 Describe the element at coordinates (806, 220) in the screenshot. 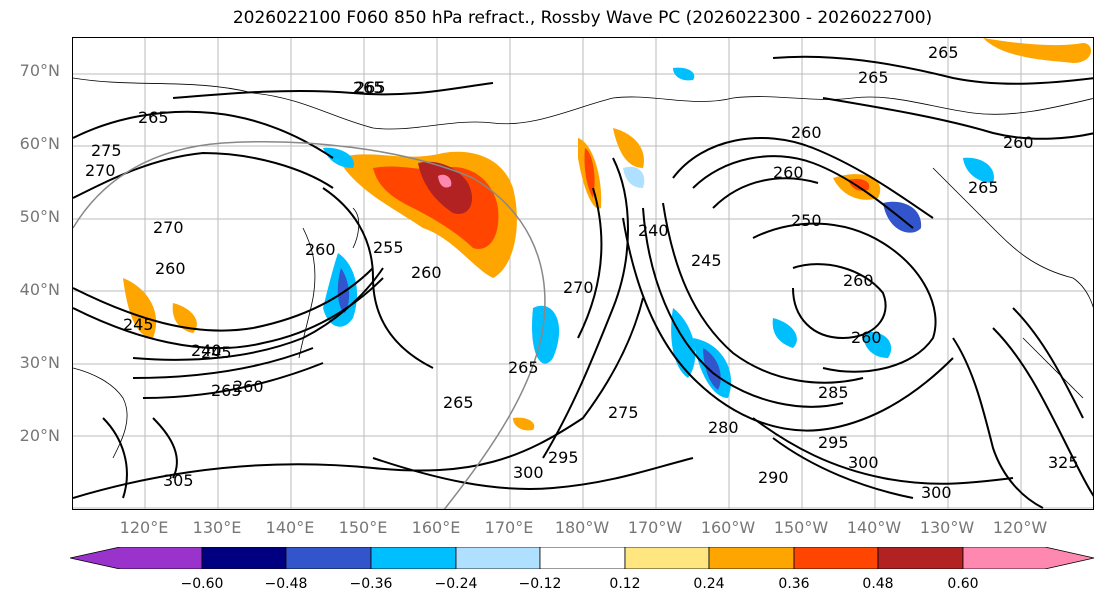

I see `contour-label: 250` at that location.